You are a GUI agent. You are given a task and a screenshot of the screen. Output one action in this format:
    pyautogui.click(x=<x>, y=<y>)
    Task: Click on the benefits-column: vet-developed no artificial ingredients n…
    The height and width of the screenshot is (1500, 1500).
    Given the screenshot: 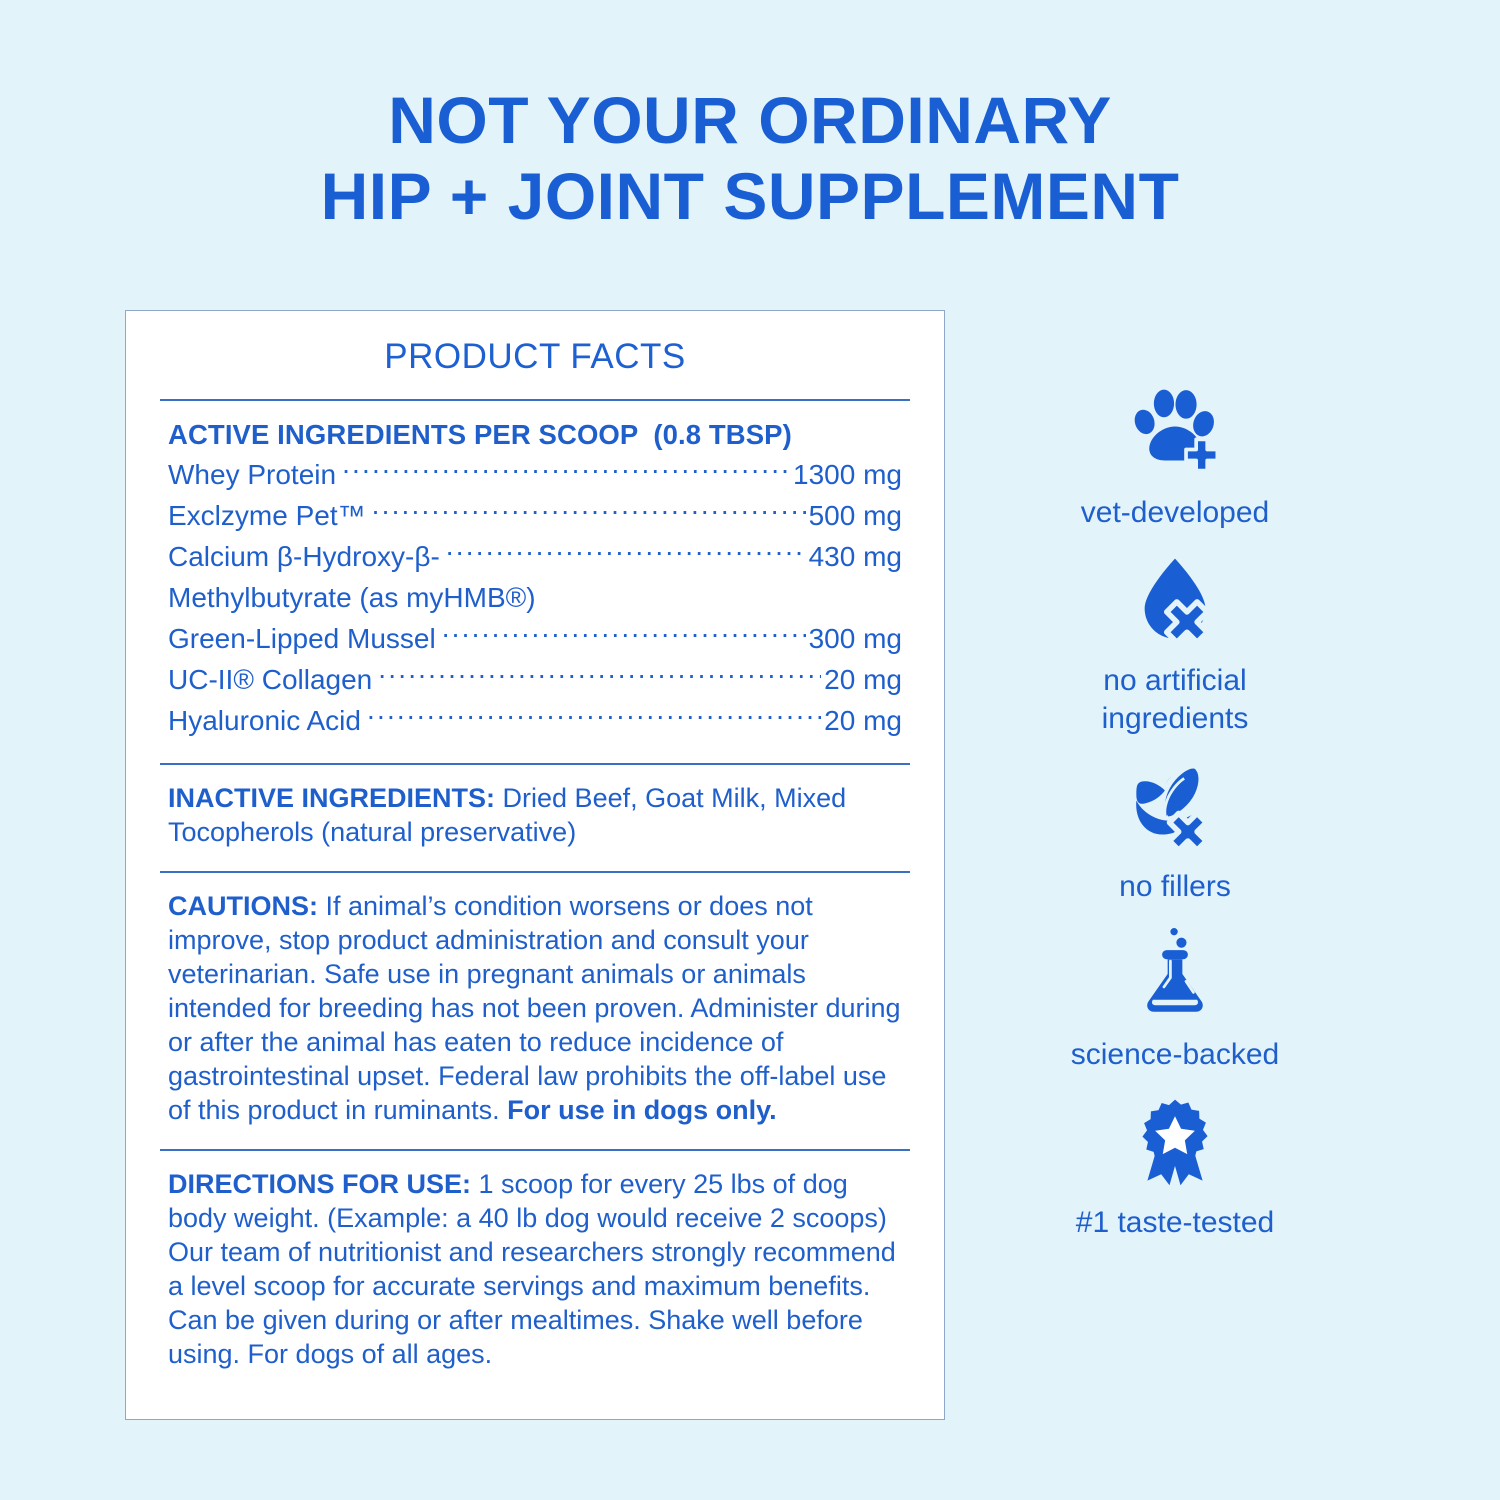 What is the action you would take?
    pyautogui.click(x=1175, y=817)
    